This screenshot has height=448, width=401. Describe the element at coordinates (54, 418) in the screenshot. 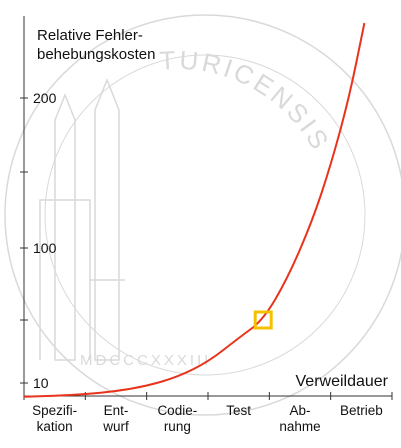

I see `x-category-label: Spezifi-kation` at that location.